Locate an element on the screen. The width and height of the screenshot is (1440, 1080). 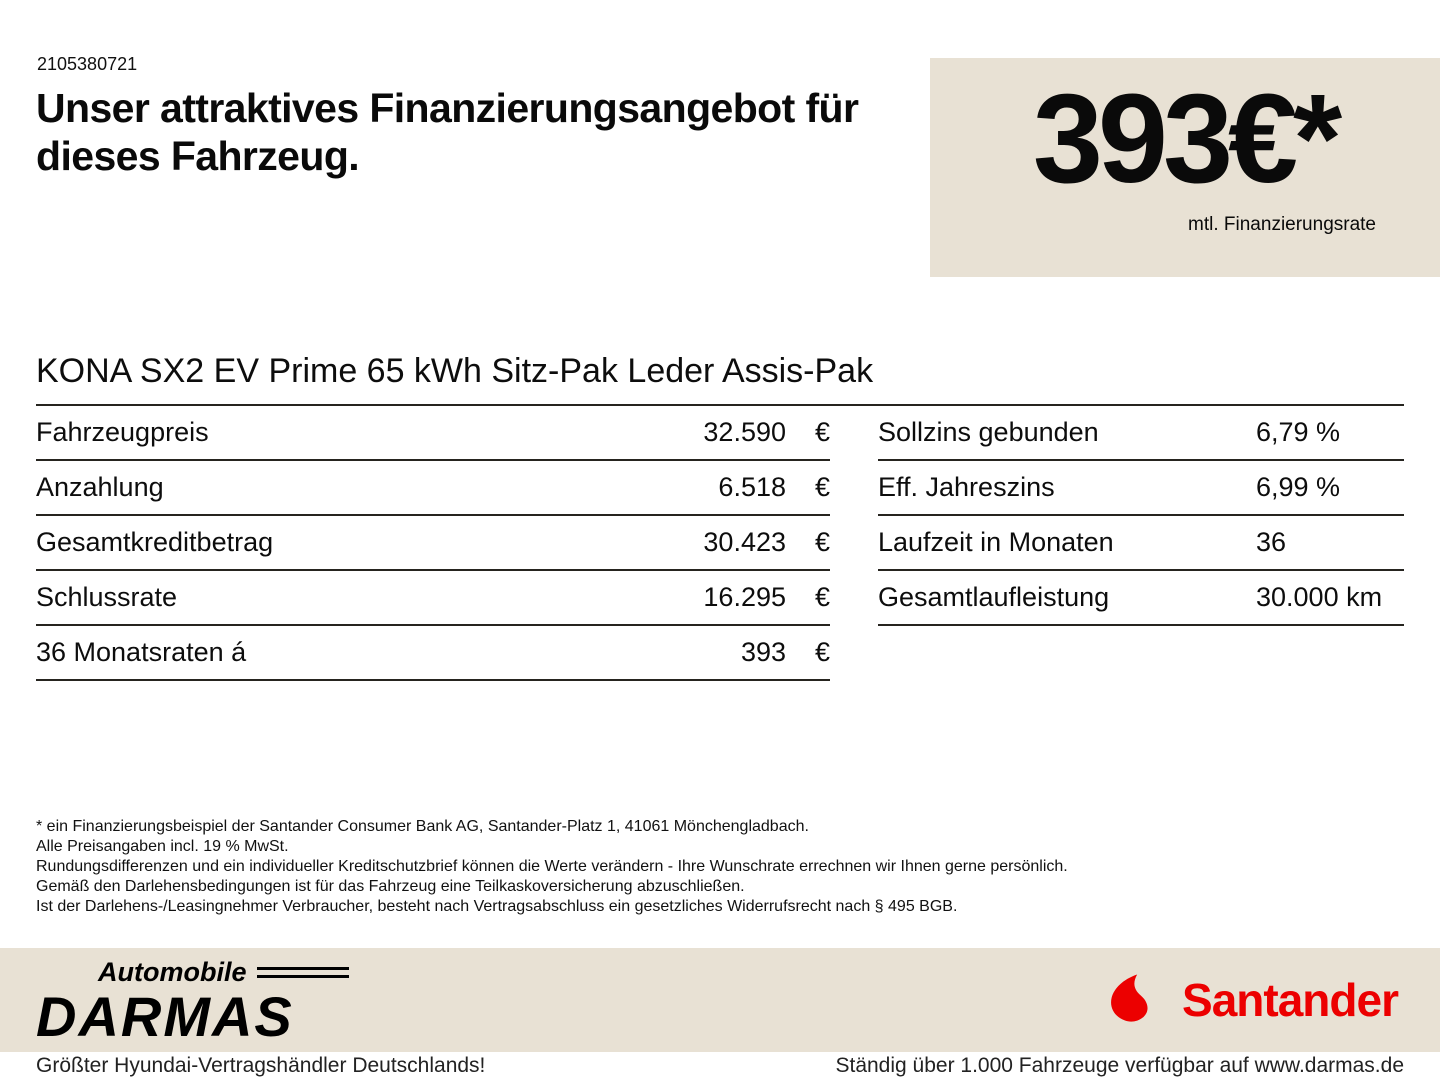
row-value: 6.518 is located at coordinates (752, 487).